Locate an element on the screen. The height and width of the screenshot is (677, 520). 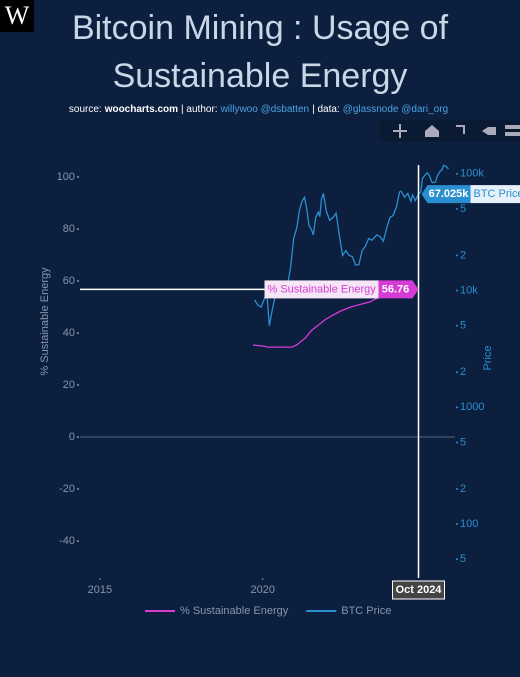
source-part: woocharts.com is located at coordinates (141, 109).